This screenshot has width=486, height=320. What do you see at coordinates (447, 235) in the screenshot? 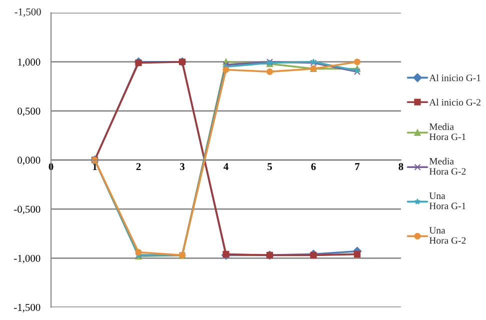
I see `legend-label: Una Hora G-2` at bounding box center [447, 235].